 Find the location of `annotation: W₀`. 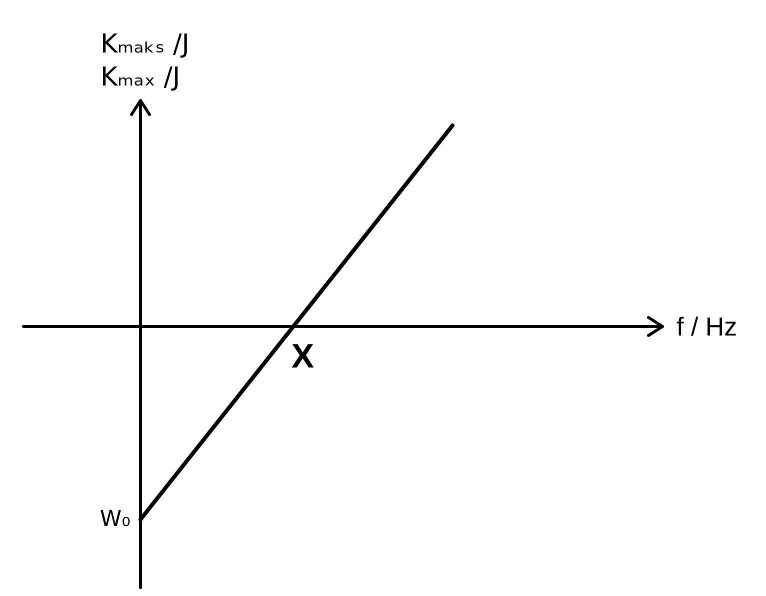

annotation: W₀ is located at coordinates (115, 519).